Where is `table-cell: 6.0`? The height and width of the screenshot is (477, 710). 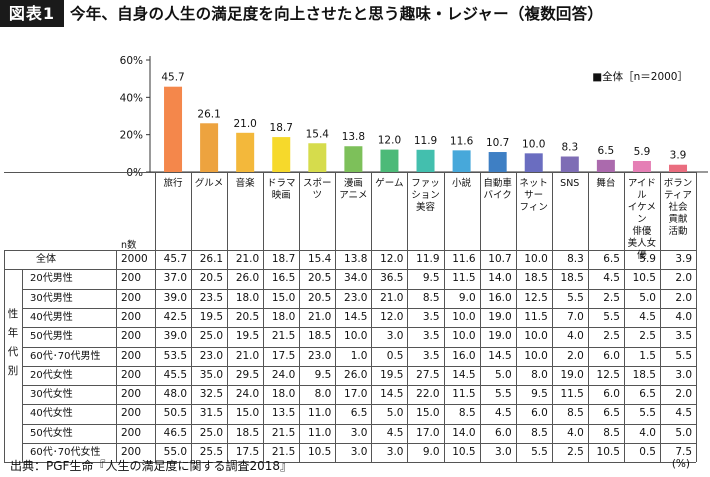 table-cell: 6.0 is located at coordinates (611, 394).